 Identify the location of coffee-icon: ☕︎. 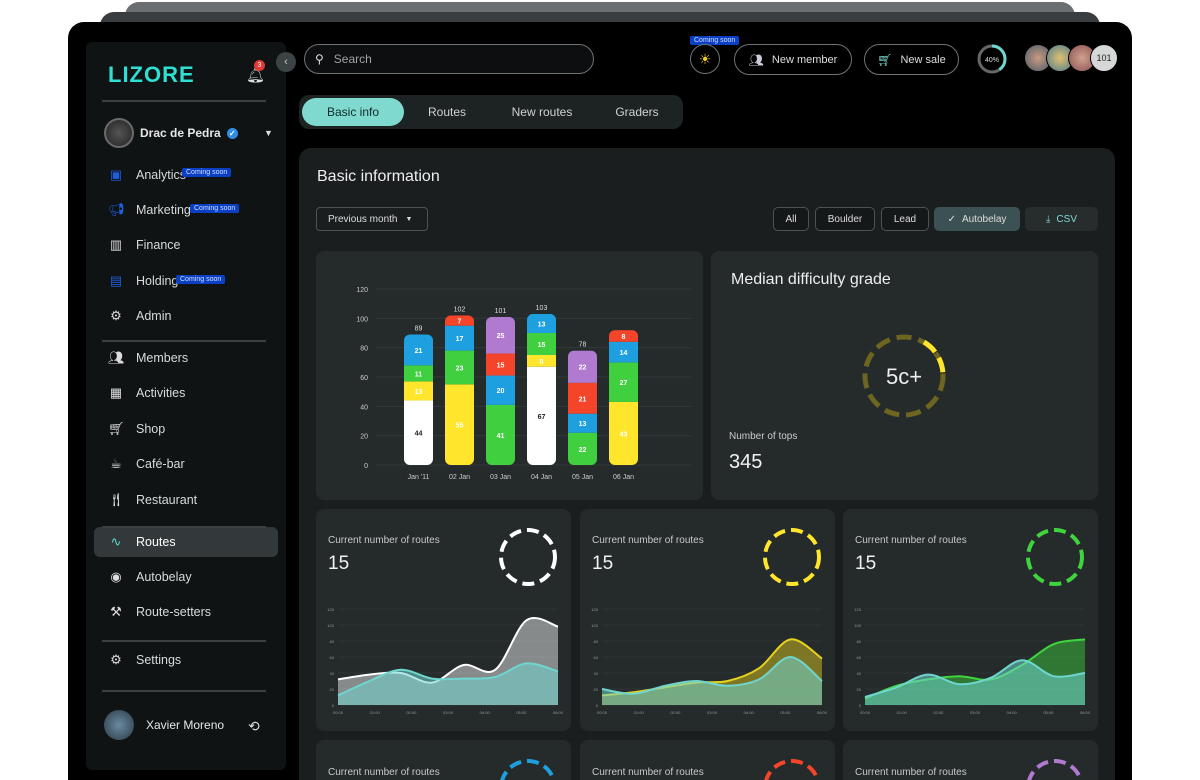
(116, 463).